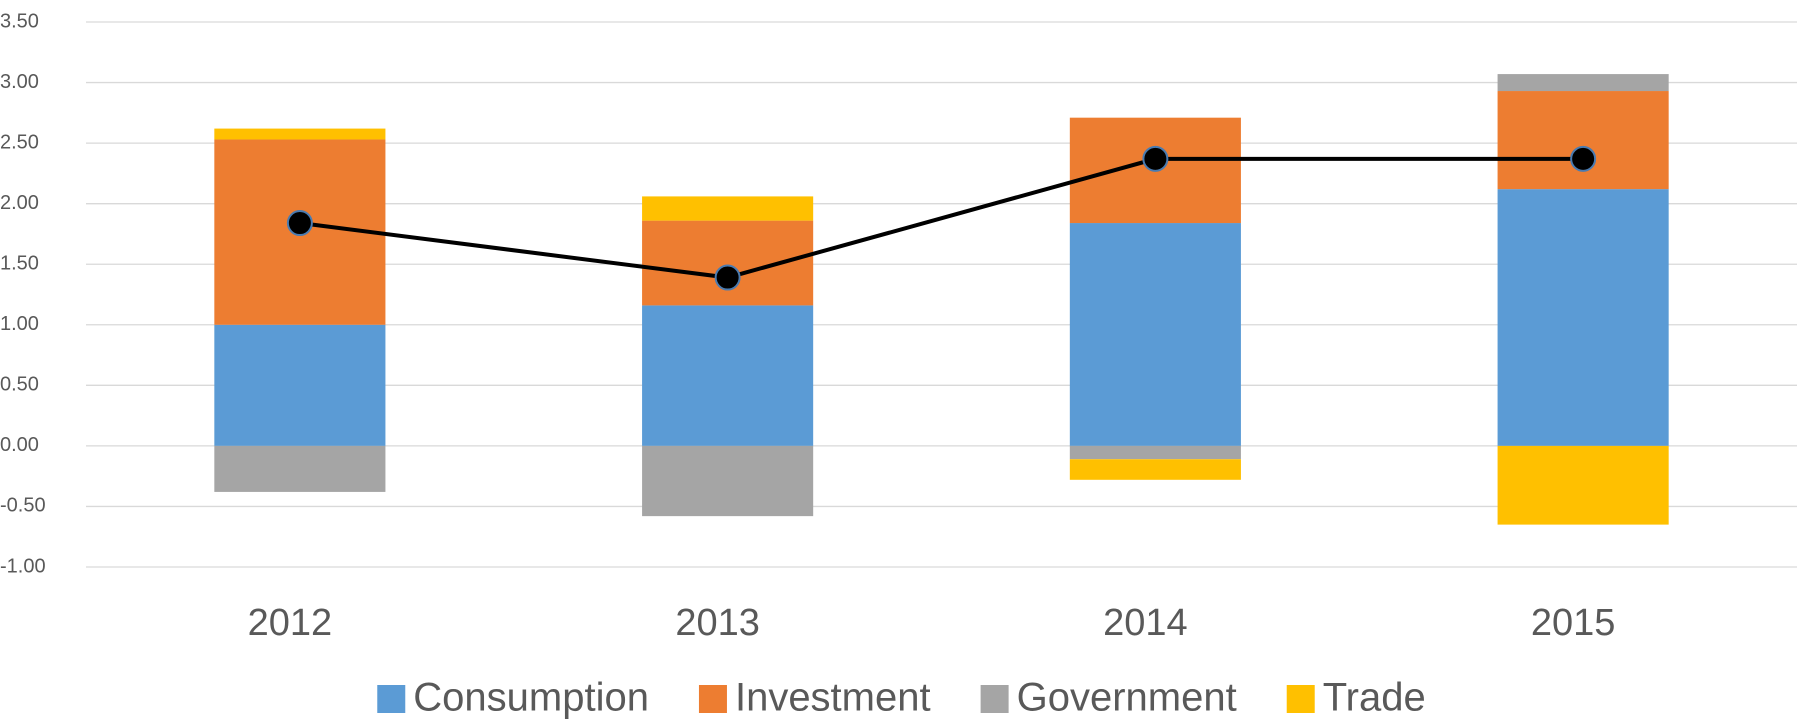  What do you see at coordinates (23, 566) in the screenshot?
I see `y-tick-label: -1.00` at bounding box center [23, 566].